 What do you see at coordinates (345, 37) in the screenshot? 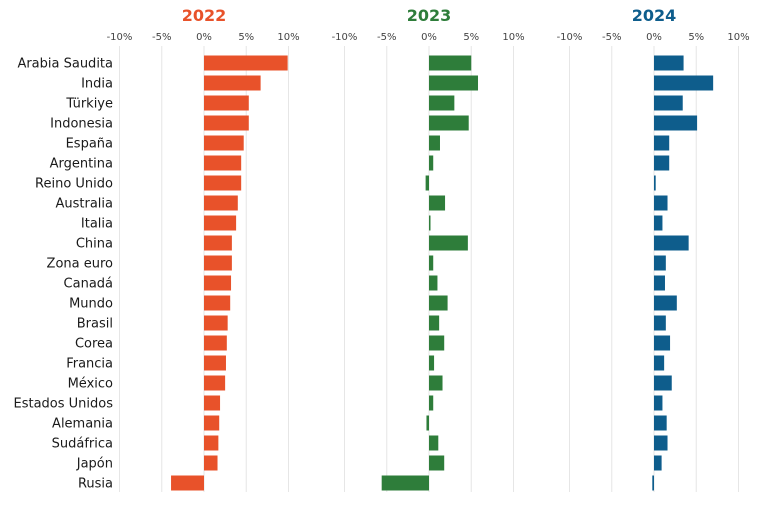
I see `x-tick-label-2023-neg10: -10%` at bounding box center [345, 37].